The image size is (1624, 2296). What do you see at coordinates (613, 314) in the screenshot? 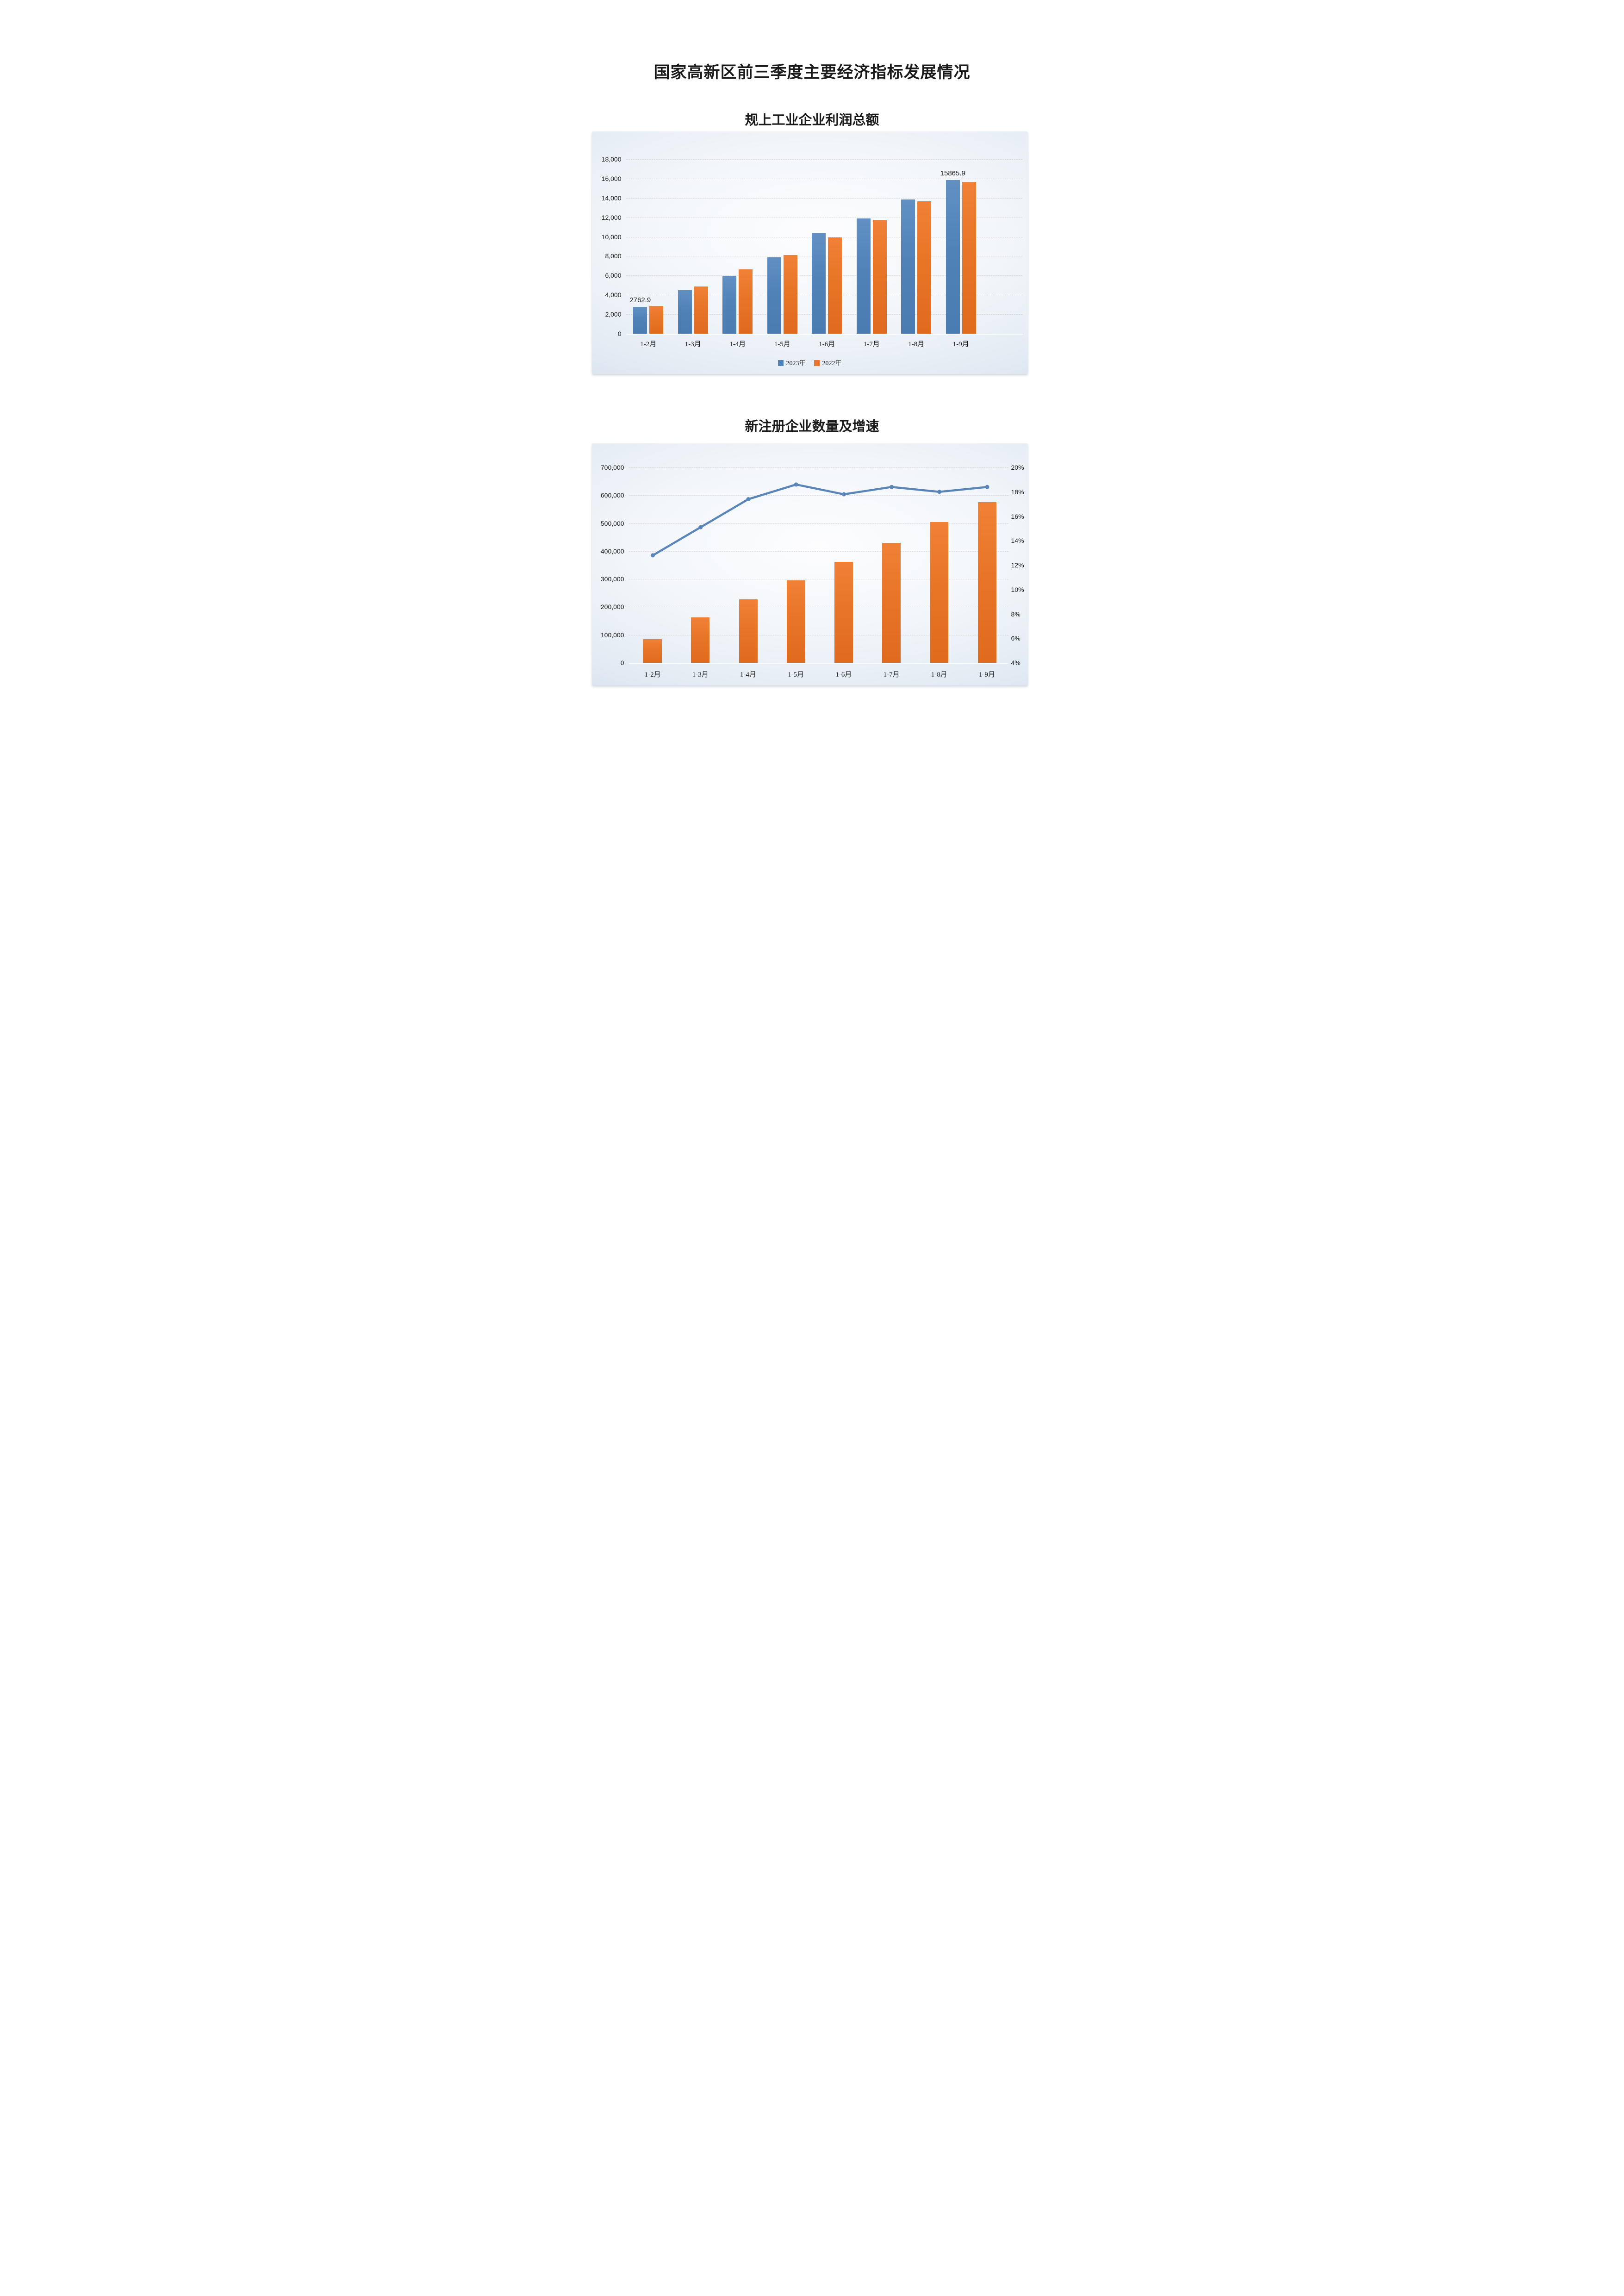
I see `y-axis-tick-label: 2,000` at bounding box center [613, 314].